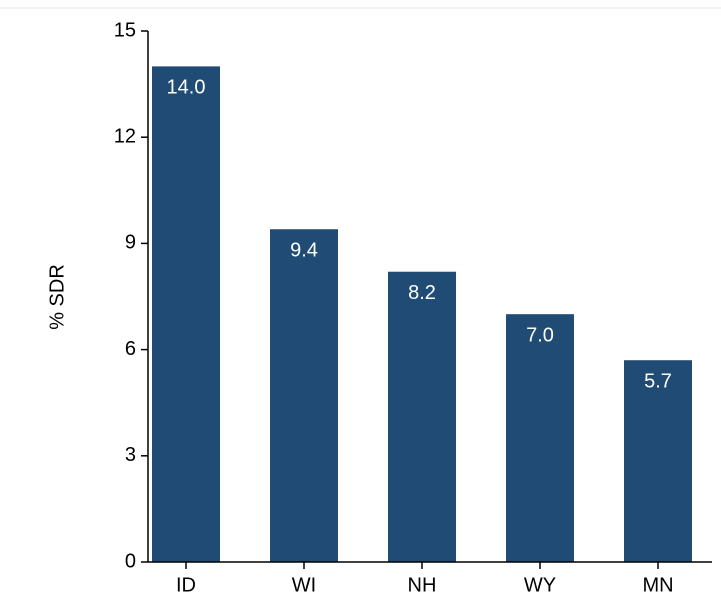 This screenshot has height=614, width=721. I want to click on x-tick-label: MN, so click(657, 585).